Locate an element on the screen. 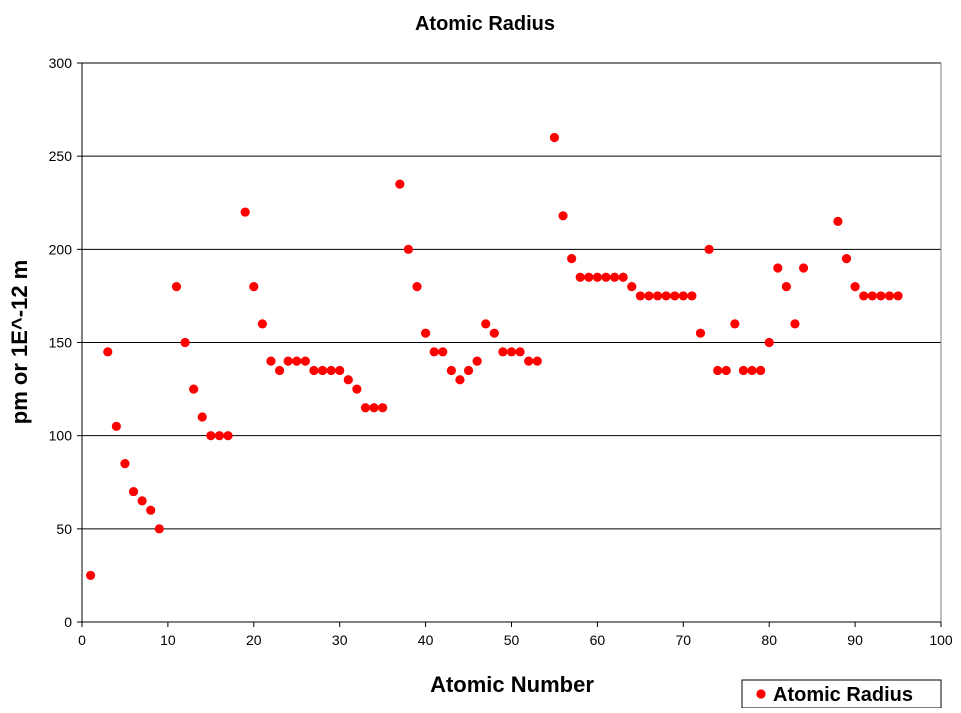 Image resolution: width=961 pixels, height=713 pixels. x-axis-title: Atomic Number is located at coordinates (512, 684).